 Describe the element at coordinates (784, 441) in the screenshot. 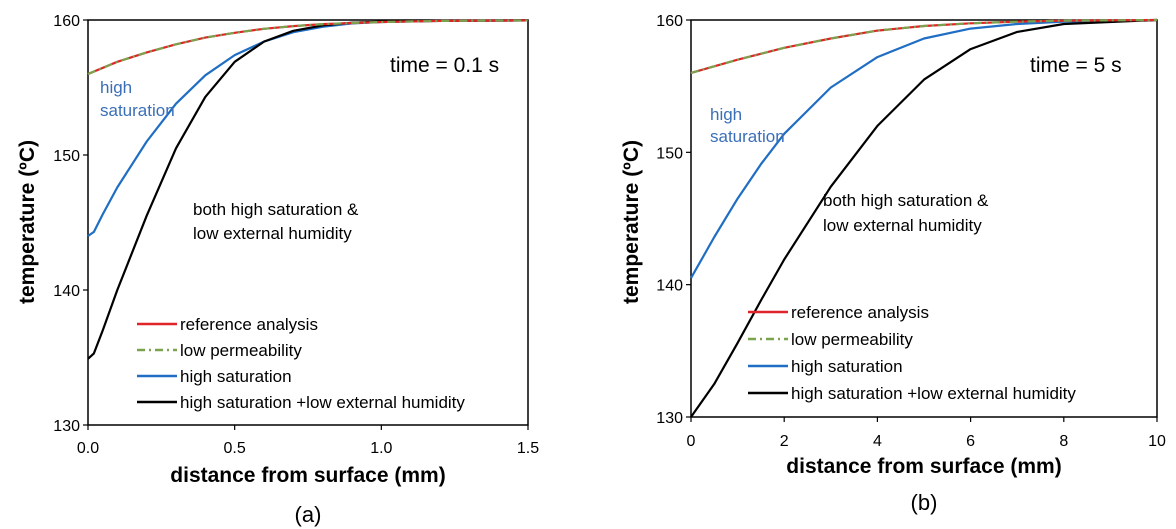

I see `panel-b-x-tick-label: 2` at that location.